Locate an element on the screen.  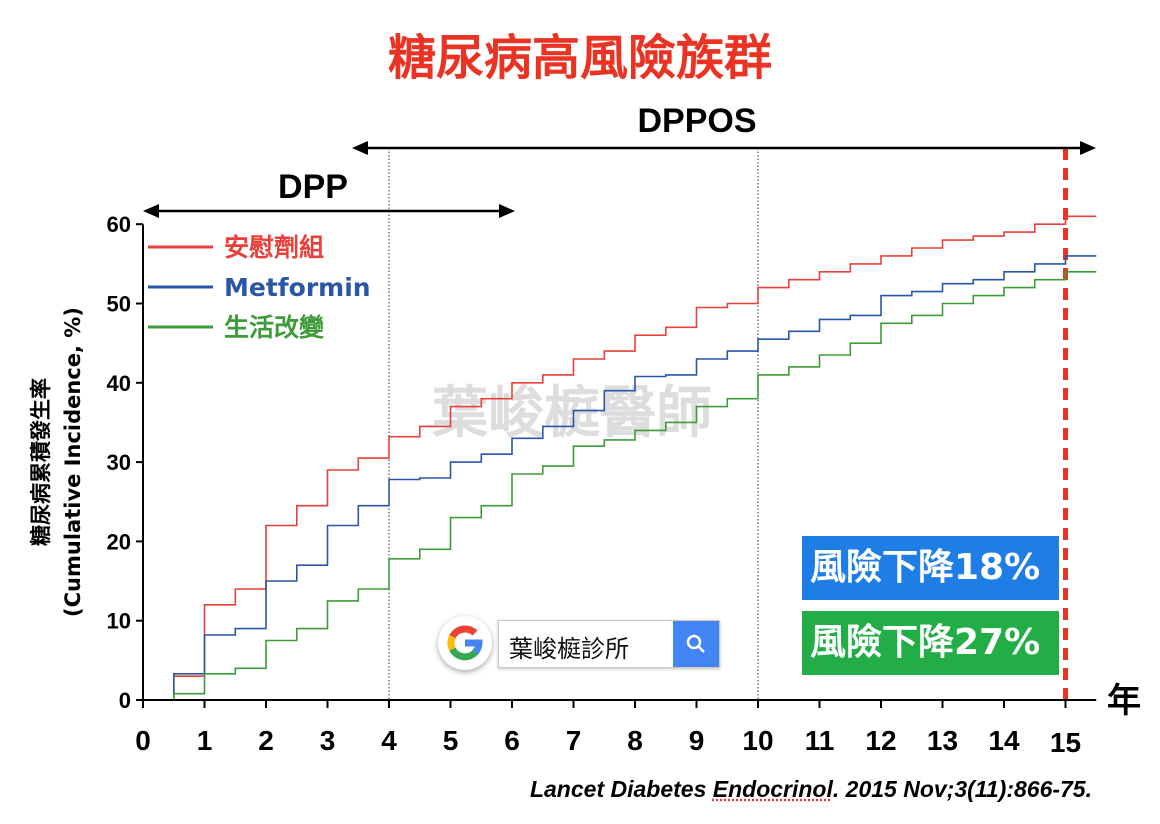
x-tick-label: 12 is located at coordinates (880, 740).